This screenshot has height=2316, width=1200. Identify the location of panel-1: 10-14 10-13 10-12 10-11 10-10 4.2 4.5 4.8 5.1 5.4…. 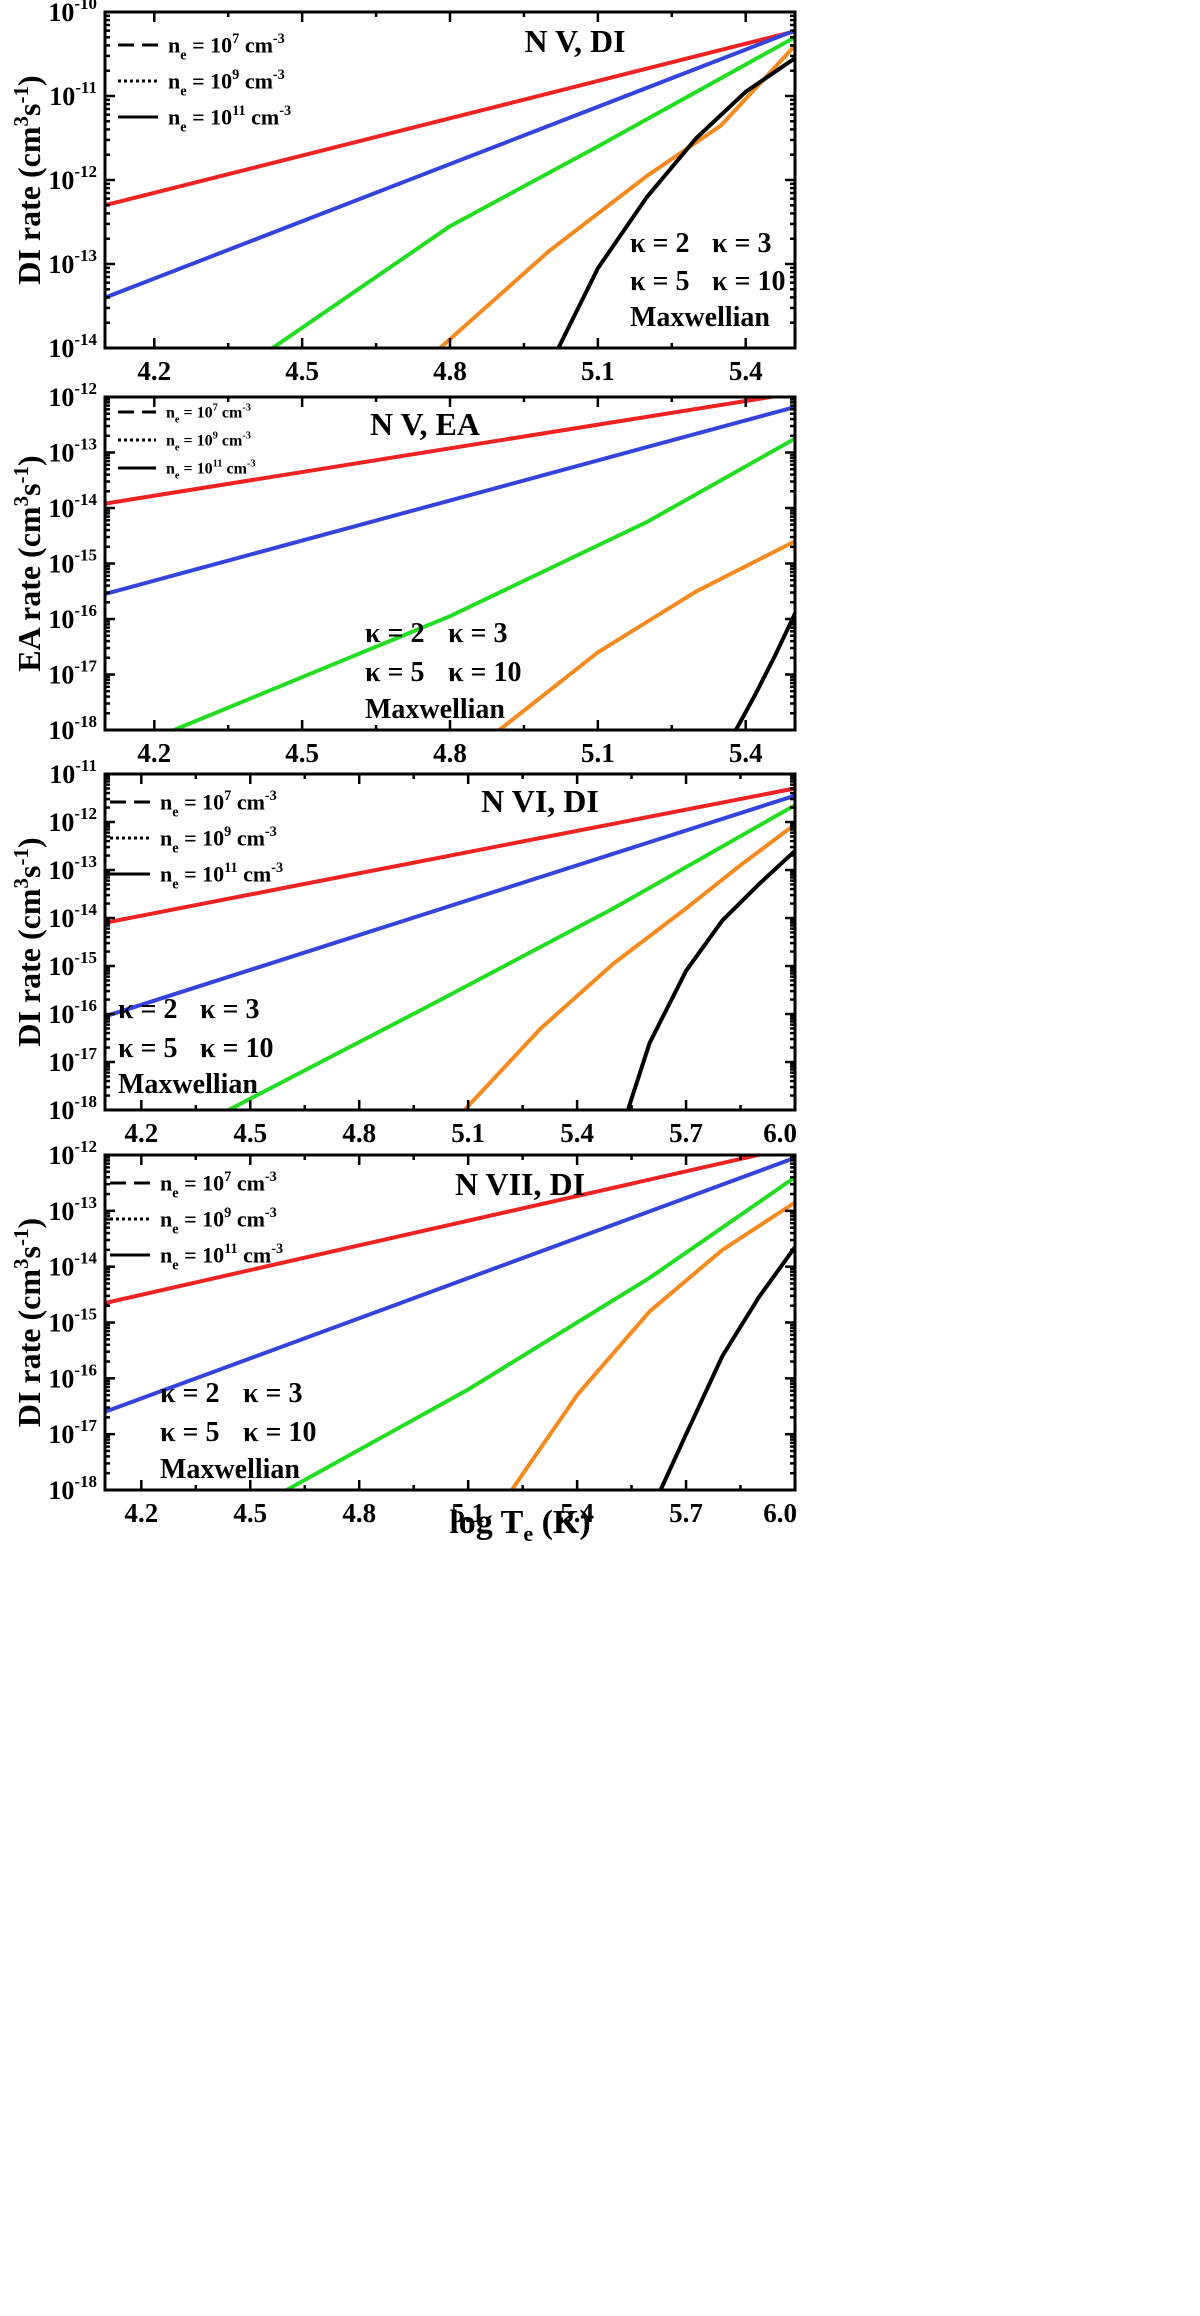
(403, 193).